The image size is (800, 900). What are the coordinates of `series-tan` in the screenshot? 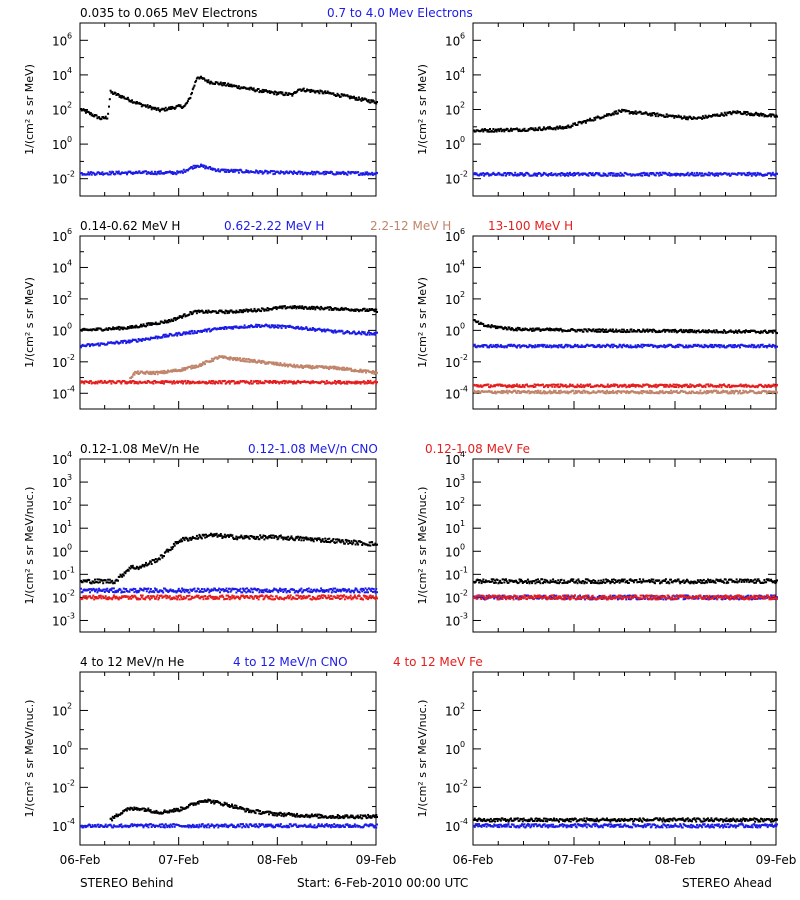 It's located at (253, 367).